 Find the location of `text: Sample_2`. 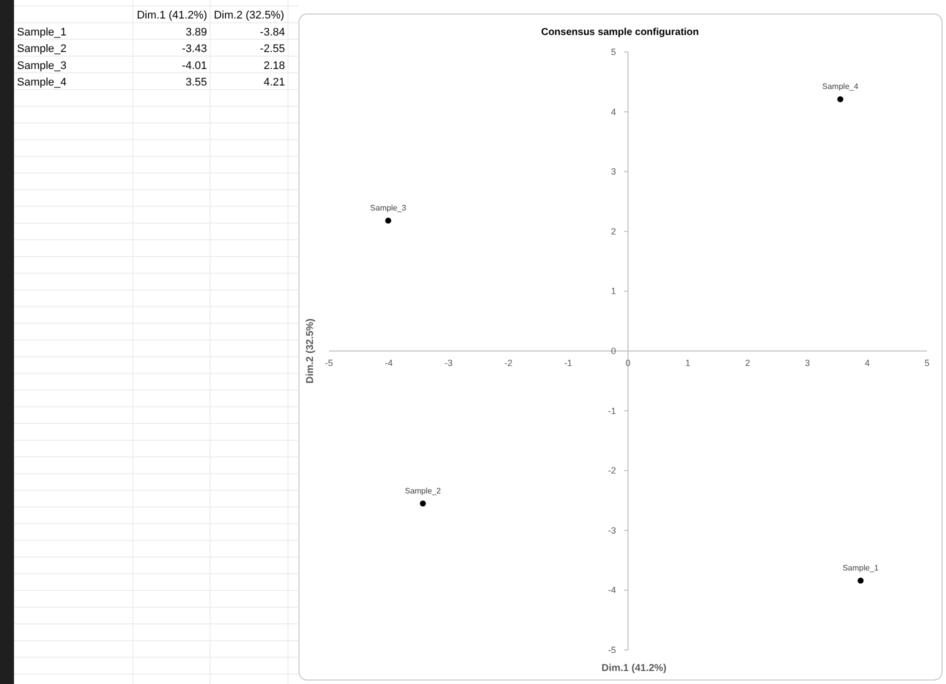

text: Sample_2 is located at coordinates (42, 49).